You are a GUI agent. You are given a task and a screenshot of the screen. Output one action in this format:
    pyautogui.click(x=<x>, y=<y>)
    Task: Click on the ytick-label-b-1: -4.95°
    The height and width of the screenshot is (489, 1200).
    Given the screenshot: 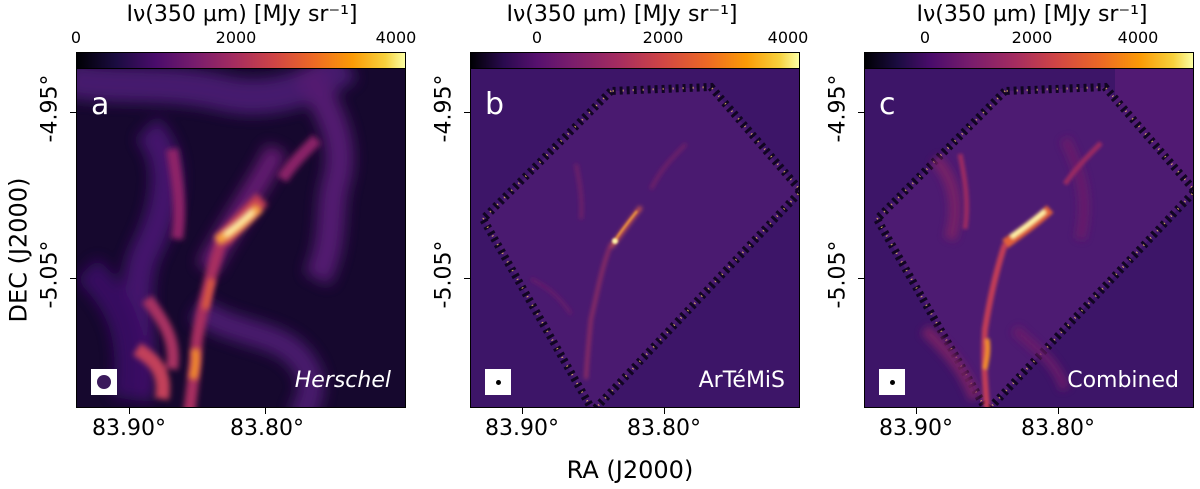 What is the action you would take?
    pyautogui.click(x=444, y=108)
    